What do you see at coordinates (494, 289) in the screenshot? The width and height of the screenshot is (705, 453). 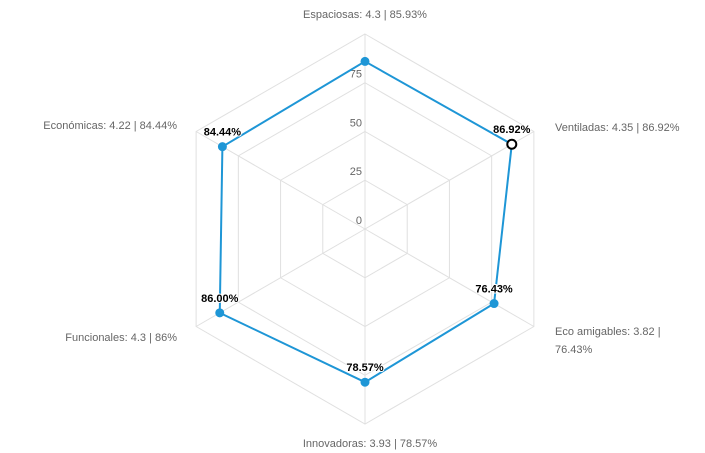 I see `value-label: 76.43%` at bounding box center [494, 289].